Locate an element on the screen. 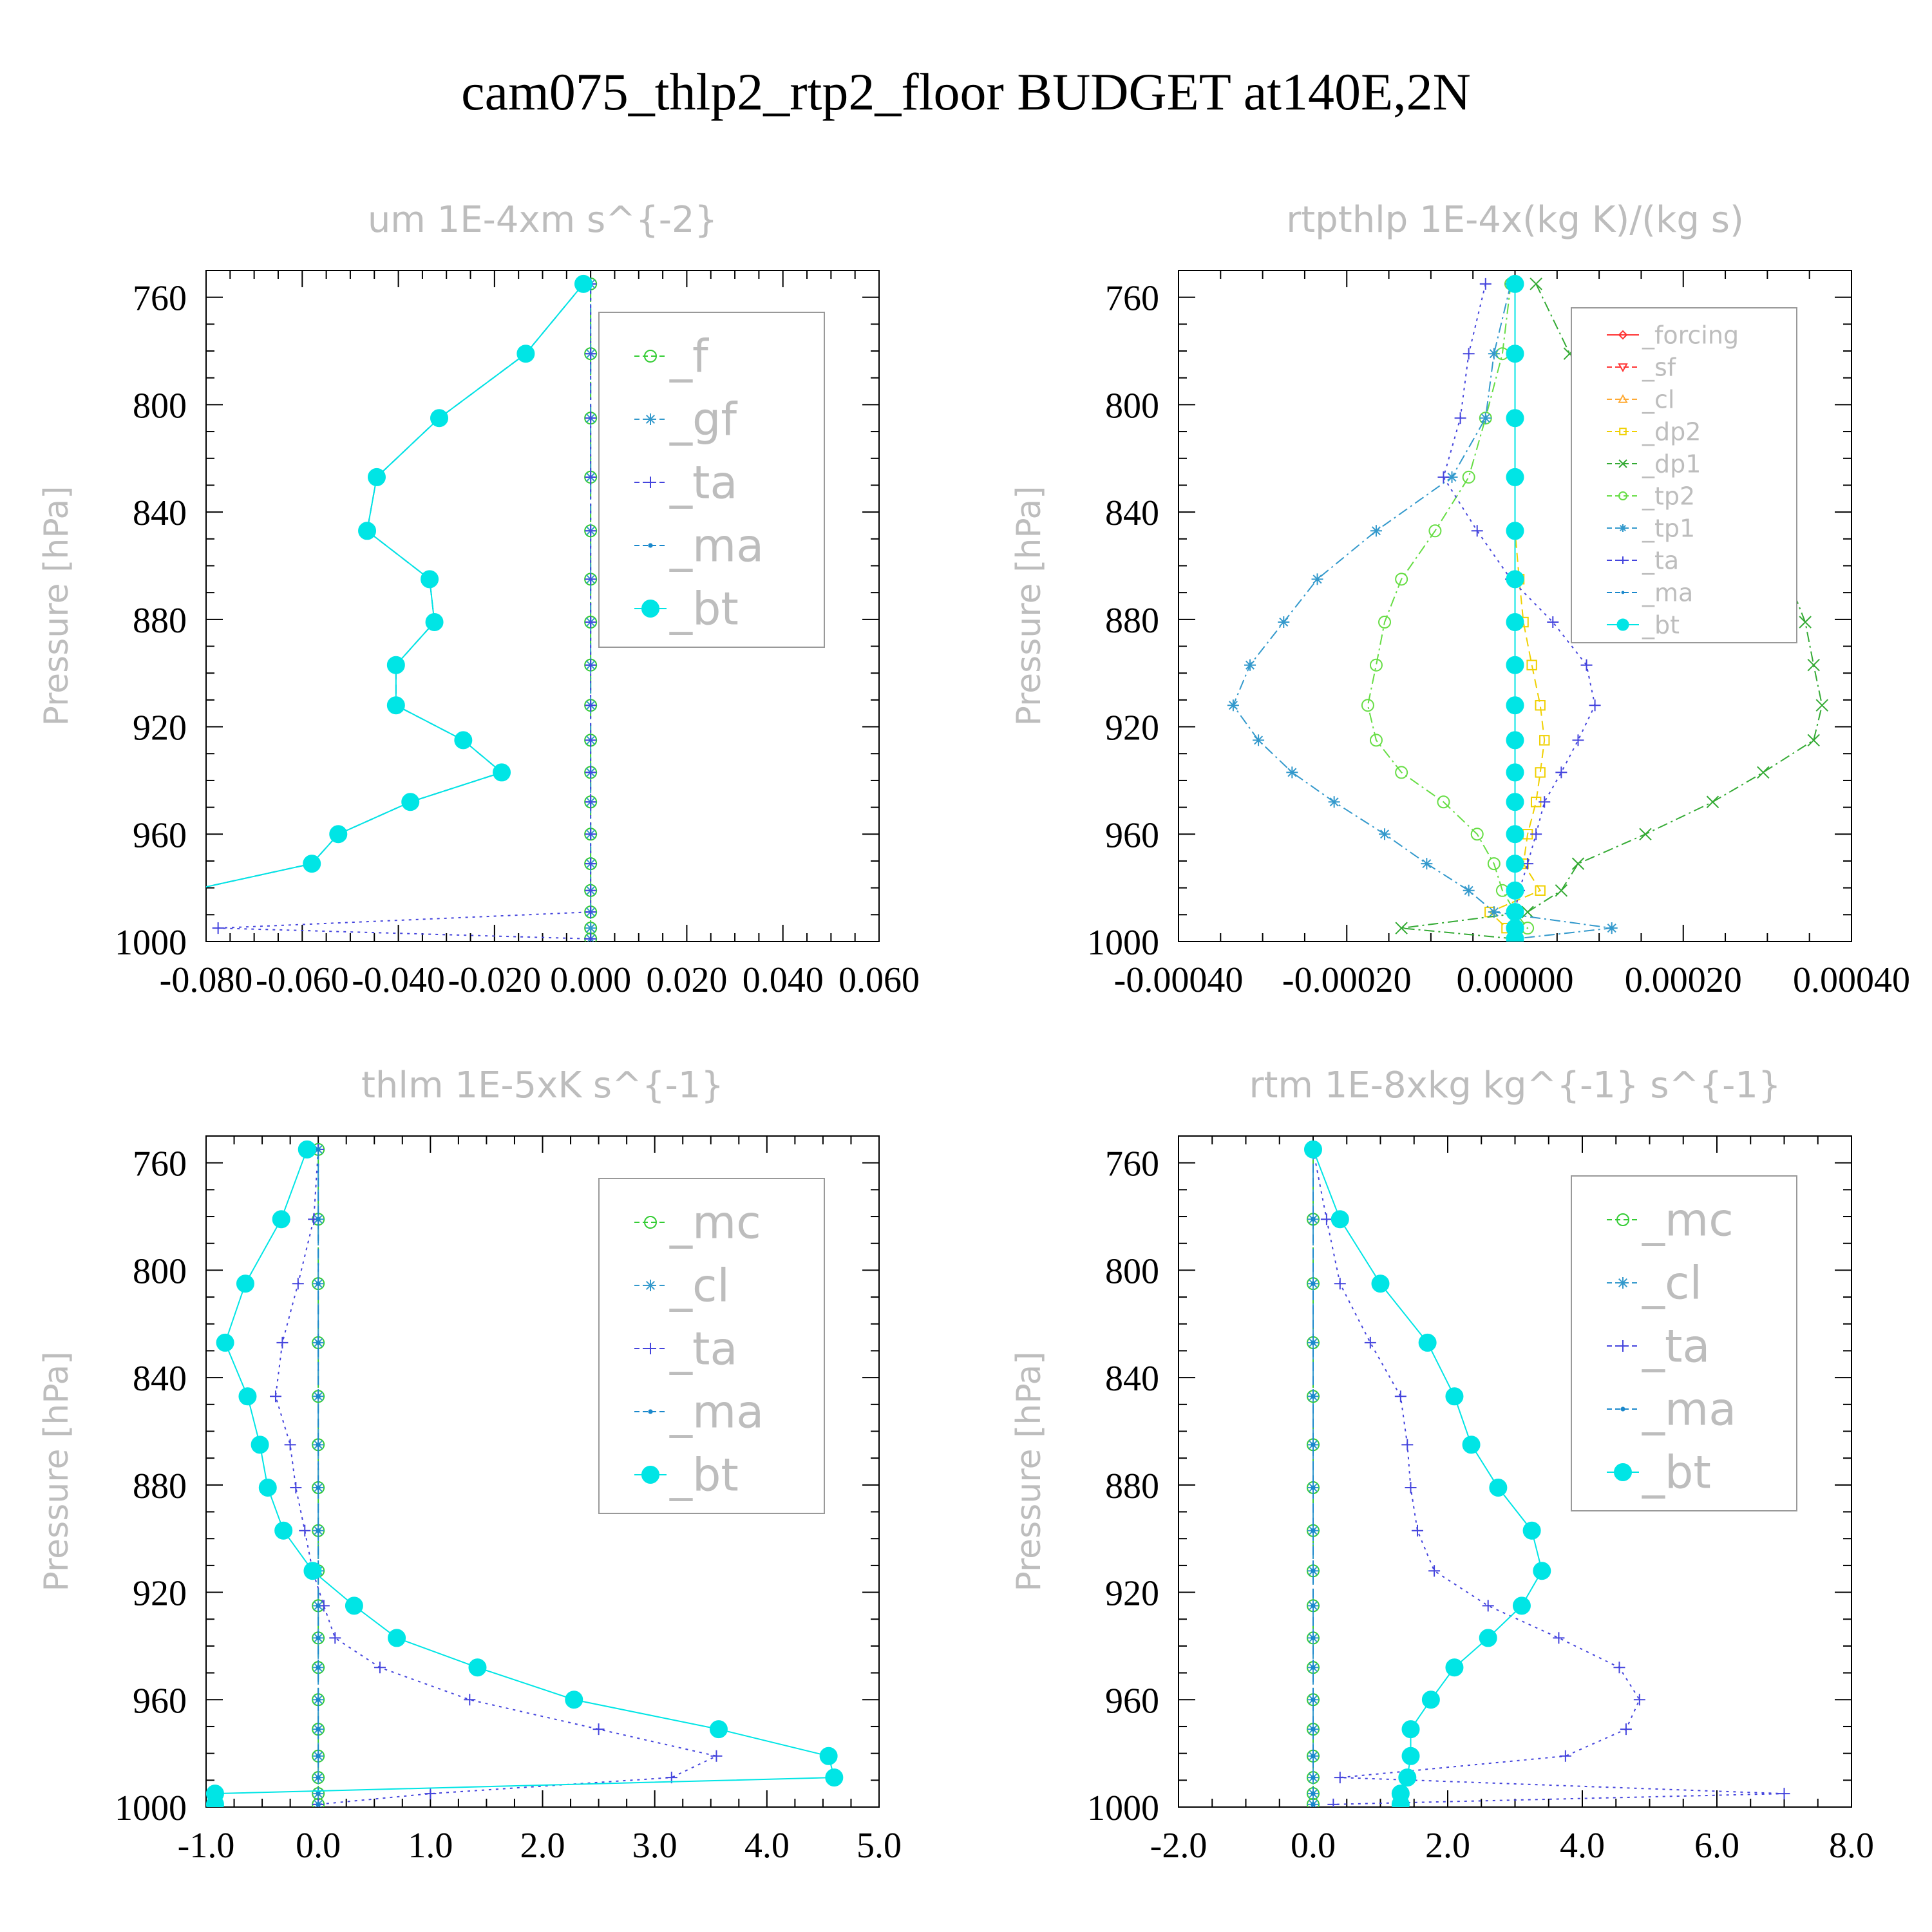 The image size is (1932, 1932). x-tick-label: 6.0 is located at coordinates (1717, 1846).